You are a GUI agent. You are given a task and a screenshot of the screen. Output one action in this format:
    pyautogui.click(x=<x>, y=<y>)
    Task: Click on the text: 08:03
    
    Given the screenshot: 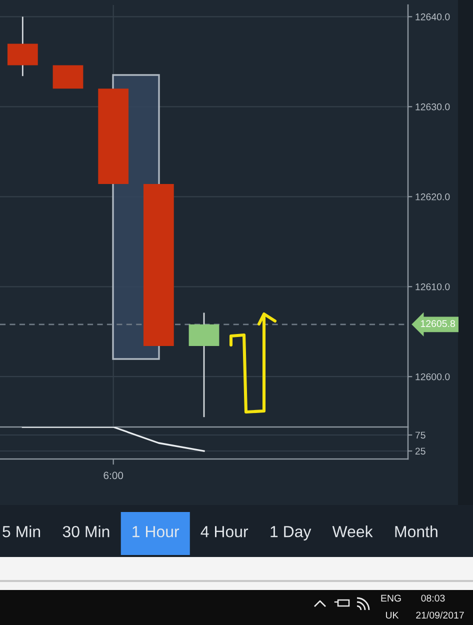 What is the action you would take?
    pyautogui.click(x=433, y=598)
    